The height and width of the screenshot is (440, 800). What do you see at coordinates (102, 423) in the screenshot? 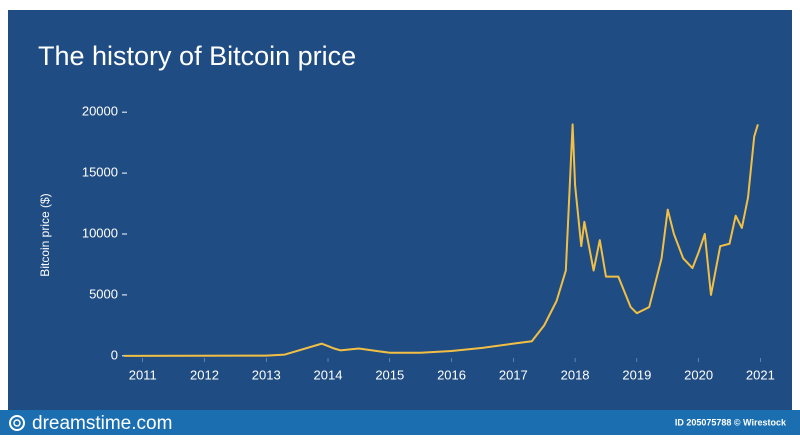
I see `footer-brand: dreamstime.com` at bounding box center [102, 423].